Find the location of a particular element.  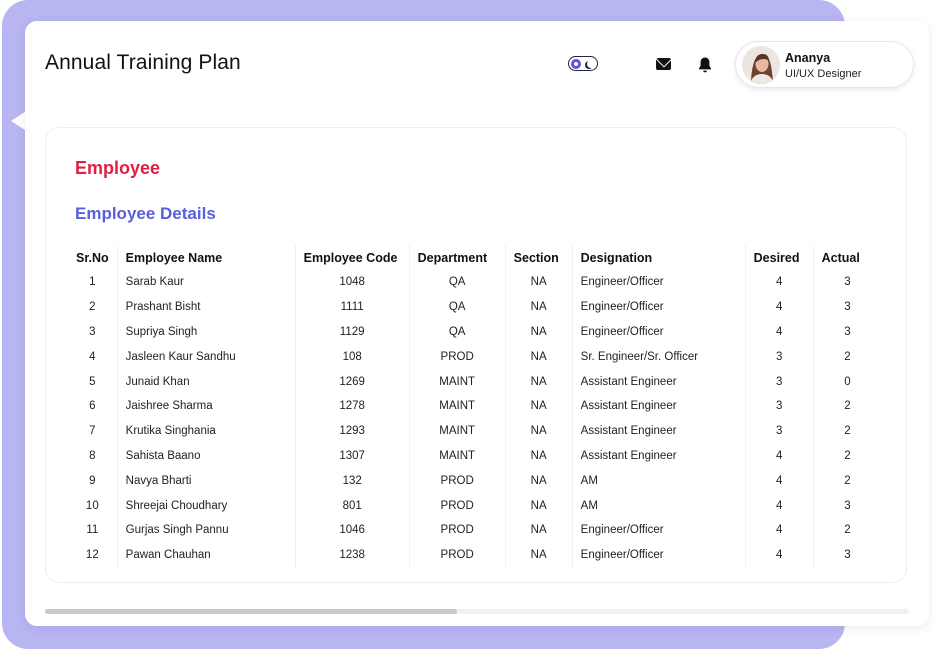

cell-employee-name: Gurjas Singh Pannu is located at coordinates (206, 530).